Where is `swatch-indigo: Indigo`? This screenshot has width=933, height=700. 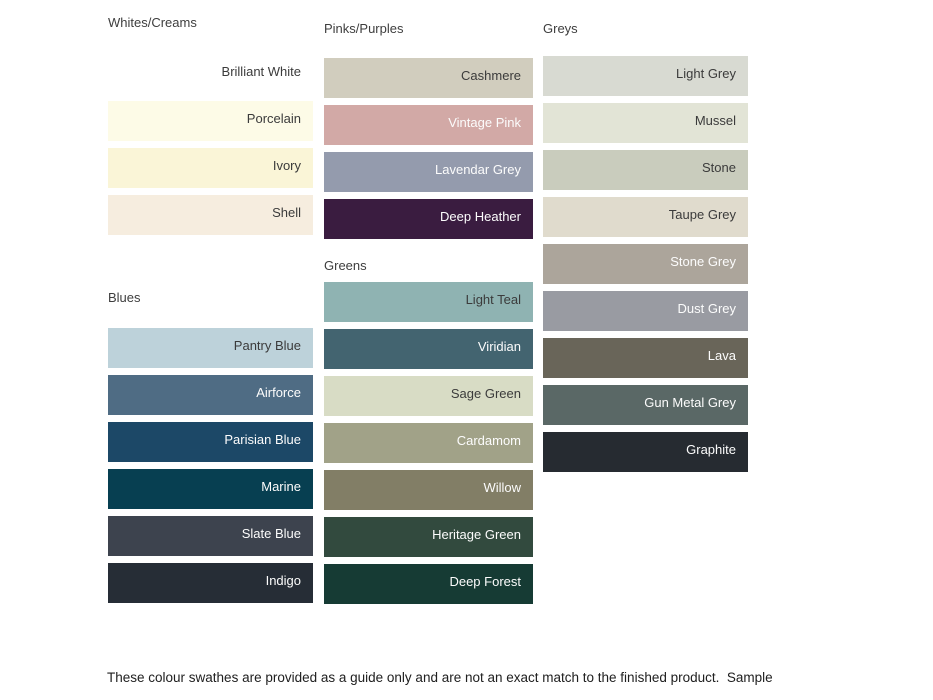
swatch-indigo: Indigo is located at coordinates (210, 583).